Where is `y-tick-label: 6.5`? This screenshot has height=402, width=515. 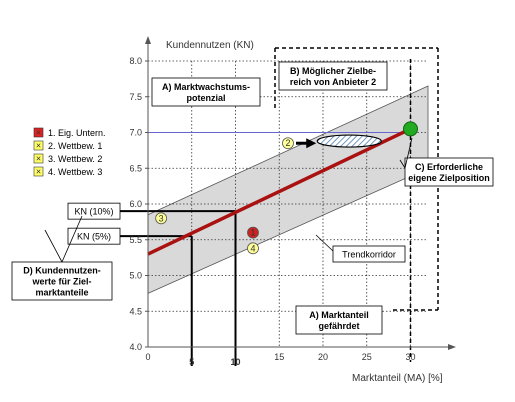 y-tick-label: 6.5 is located at coordinates (135, 168).